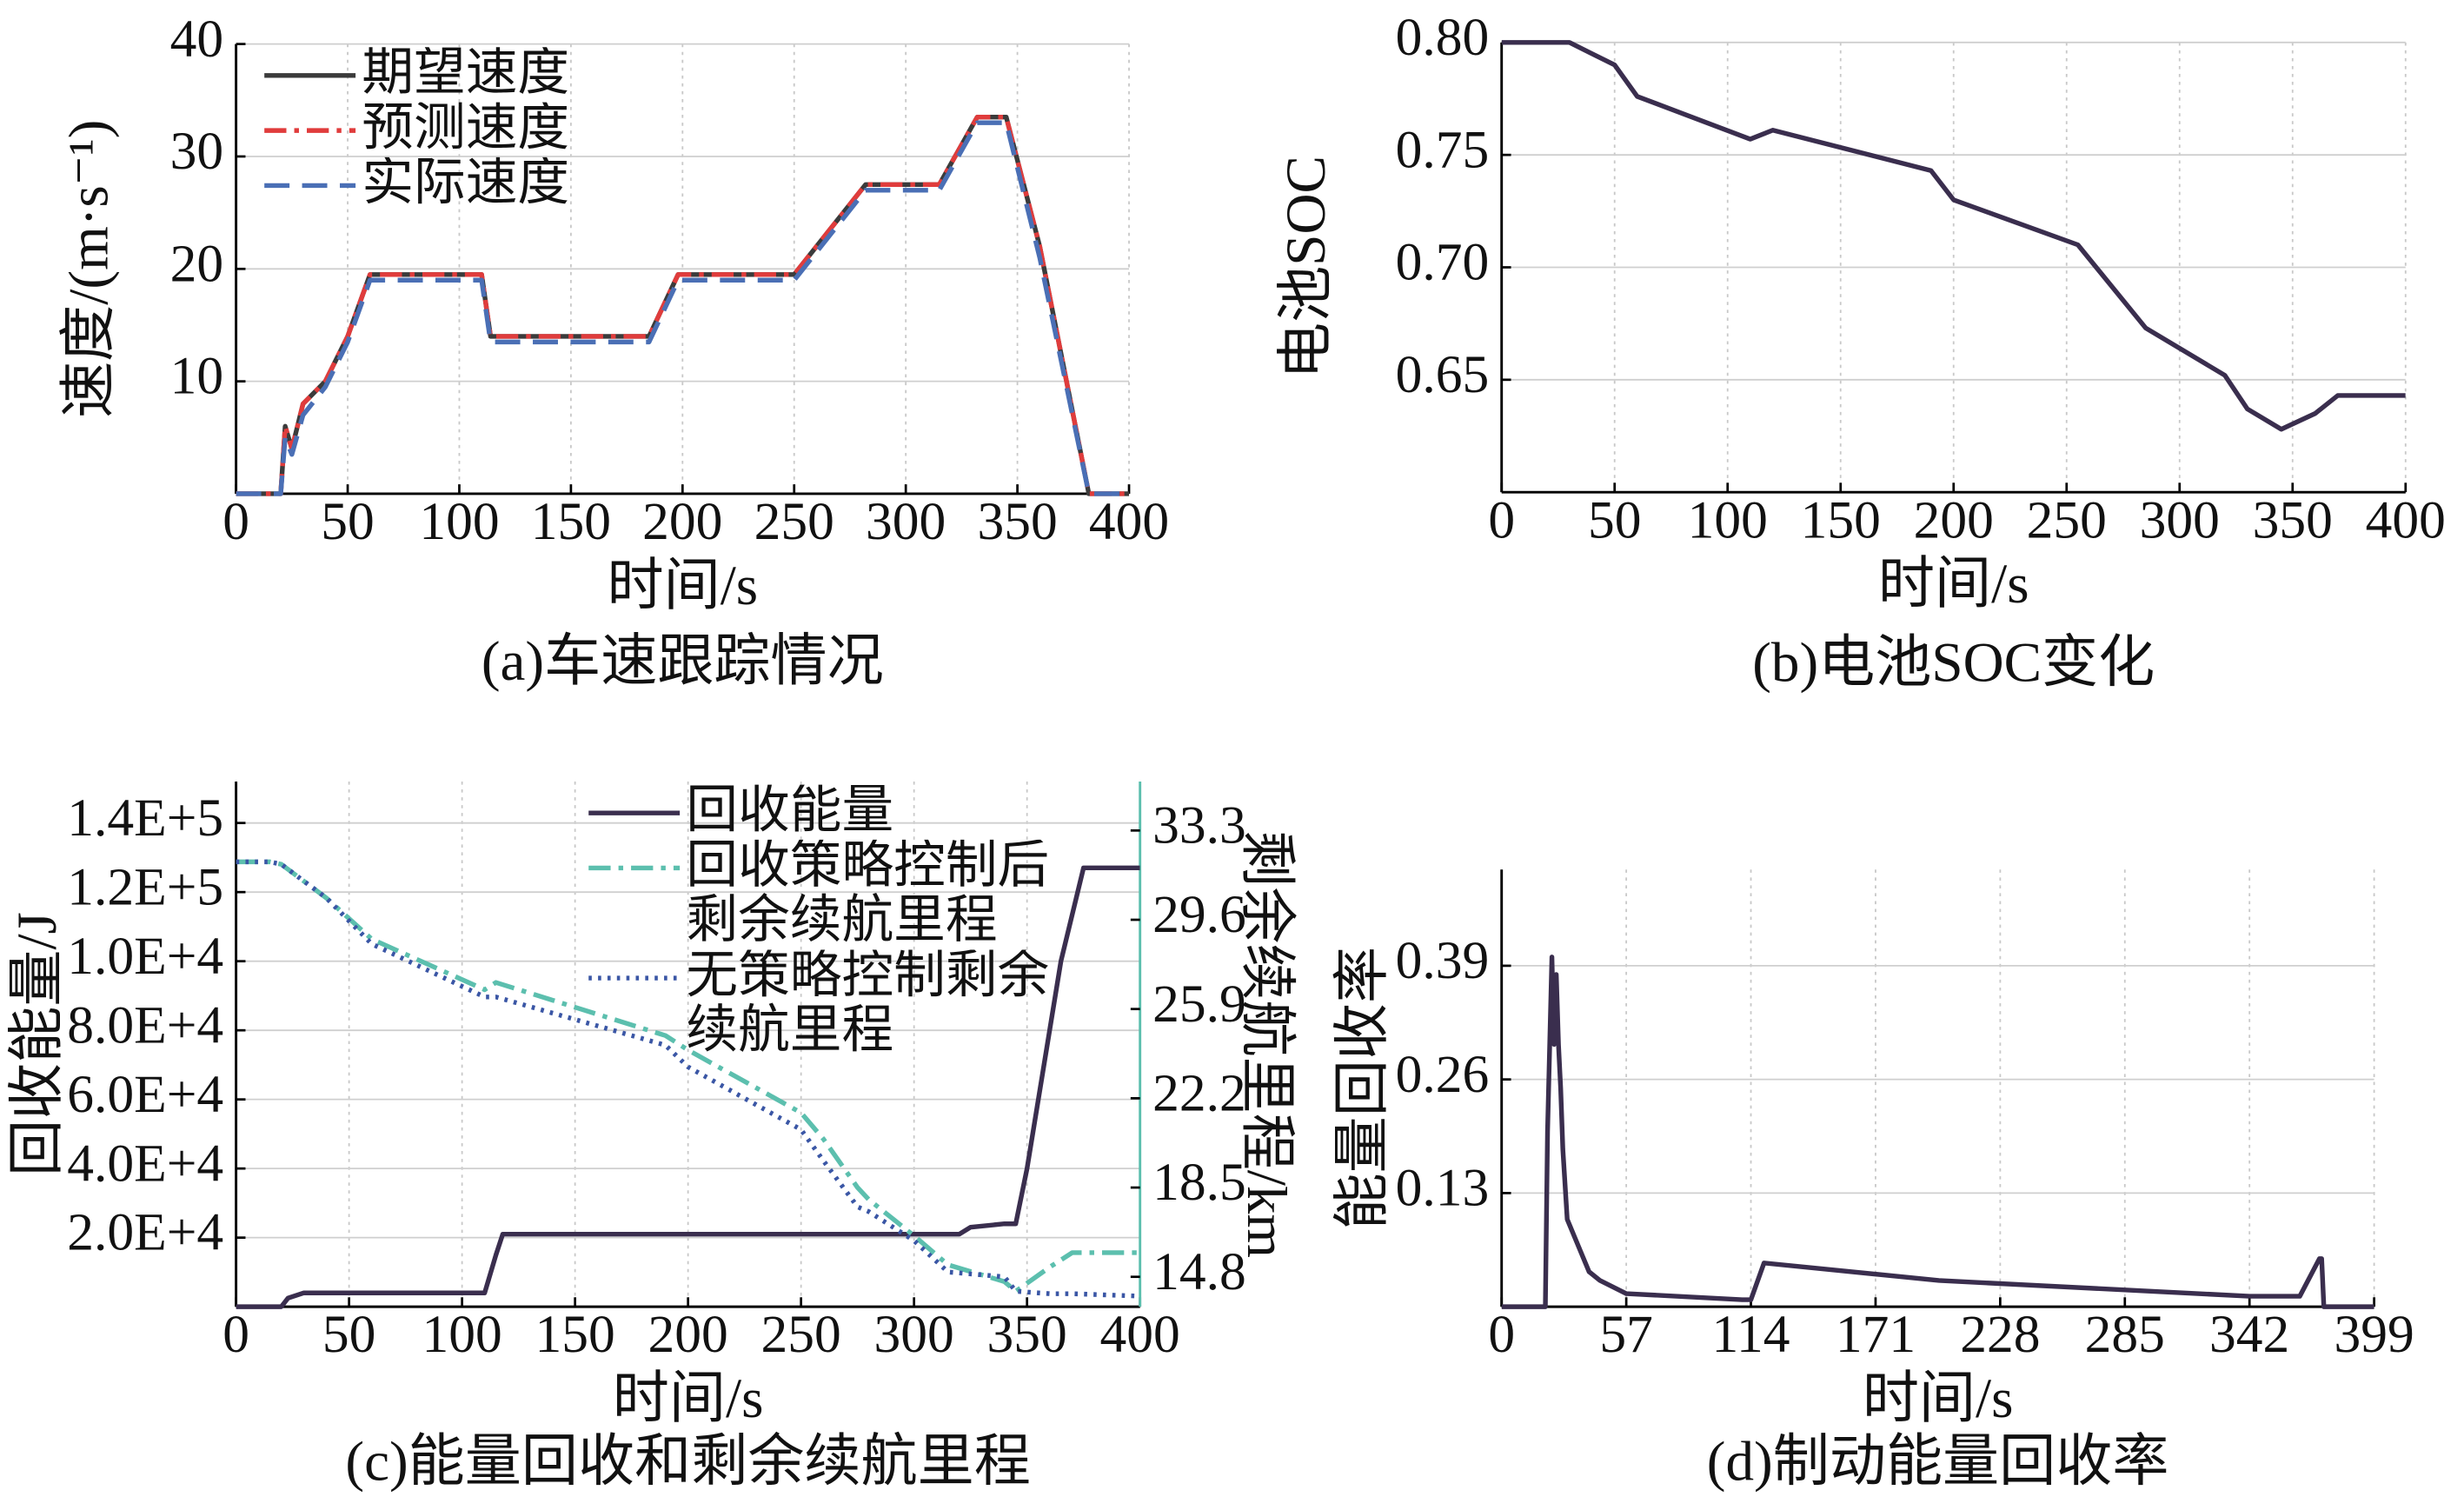 This screenshot has width=2464, height=1497. I want to click on y-tick-label: 0.13, so click(1443, 1188).